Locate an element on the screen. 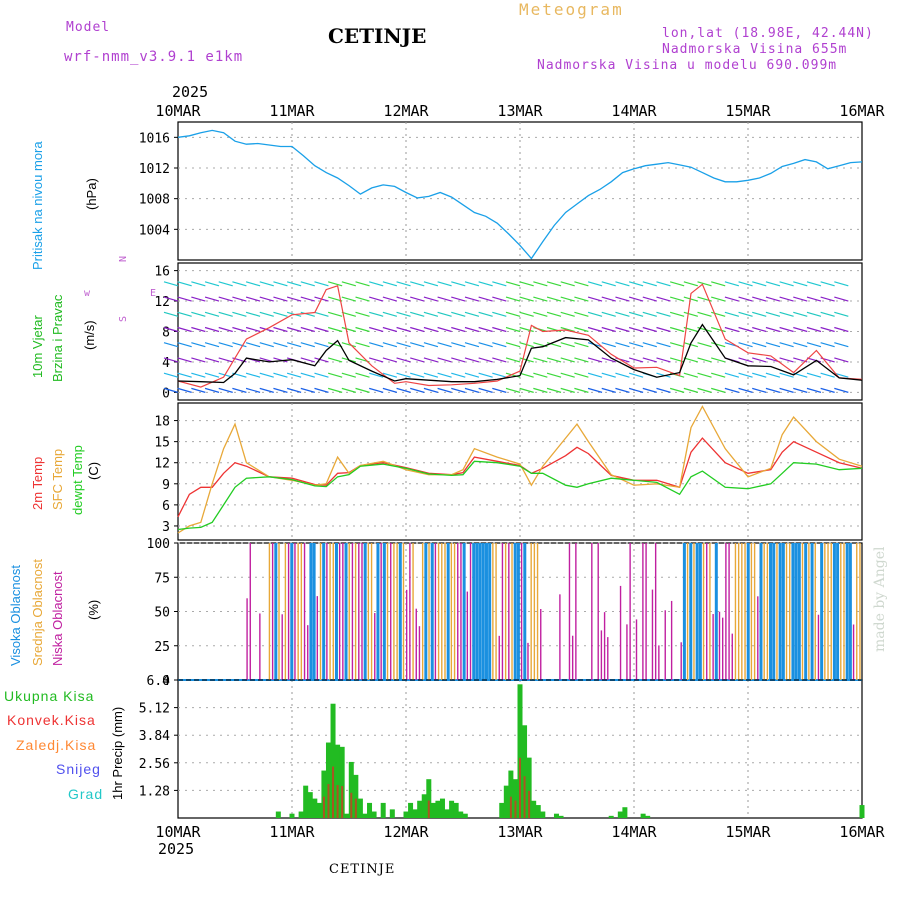 The width and height of the screenshot is (900, 900). temp-dewpt-line is located at coordinates (520, 495).